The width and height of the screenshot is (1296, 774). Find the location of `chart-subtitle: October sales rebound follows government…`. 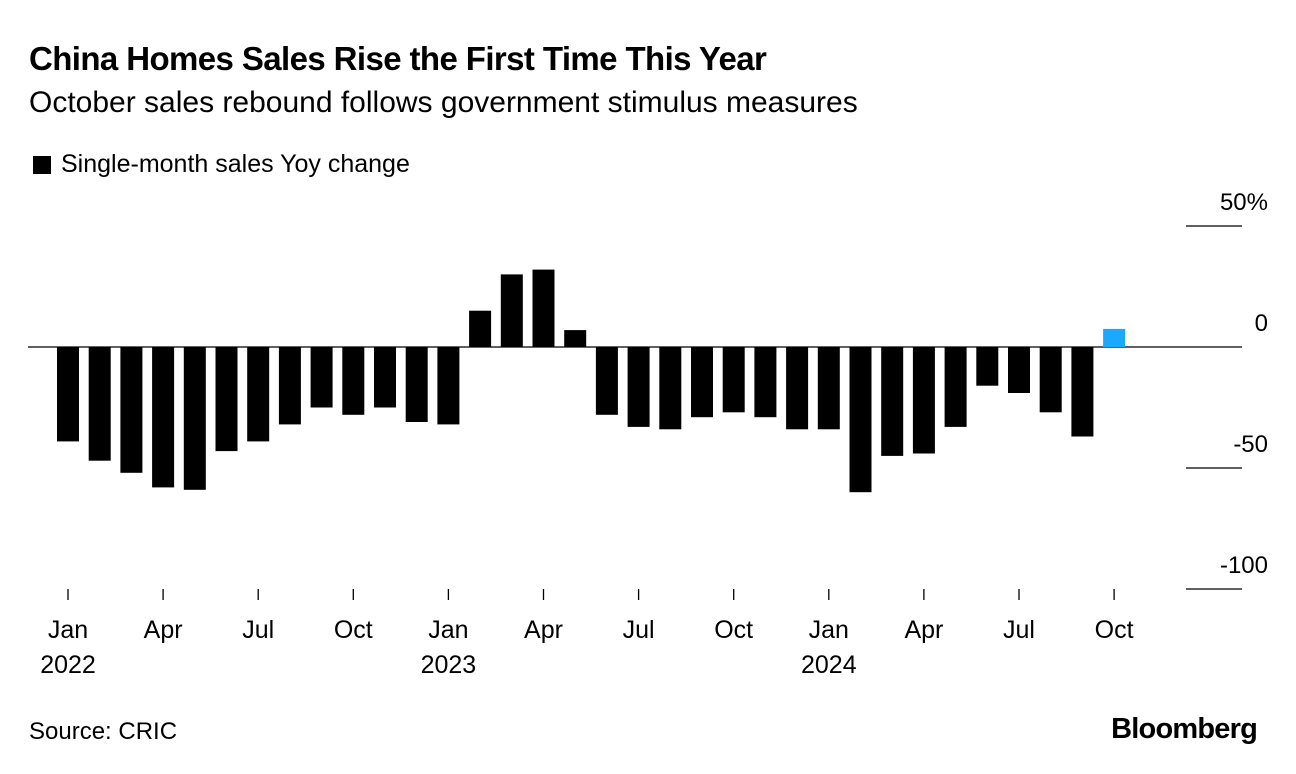

chart-subtitle: October sales rebound follows government… is located at coordinates (443, 102).